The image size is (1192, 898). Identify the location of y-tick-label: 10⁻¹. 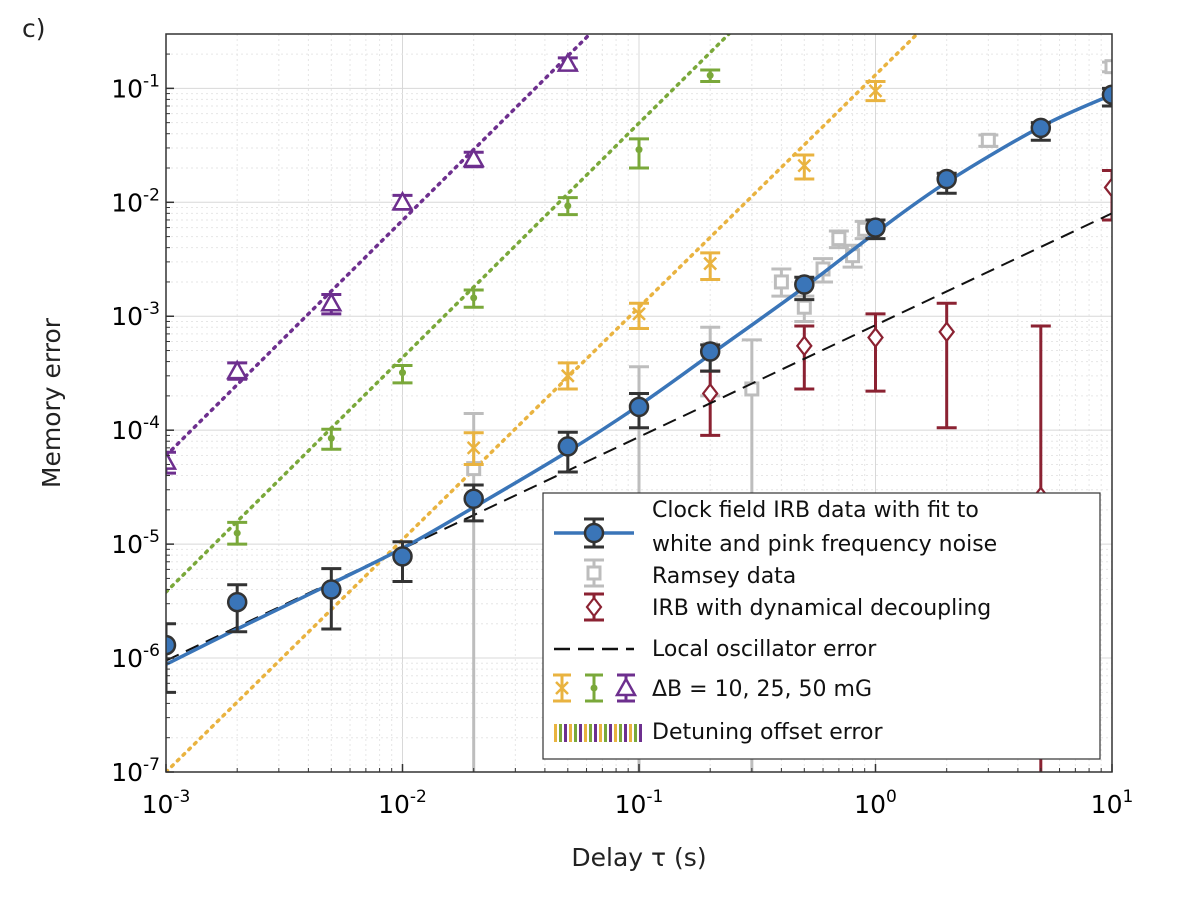
(135, 87).